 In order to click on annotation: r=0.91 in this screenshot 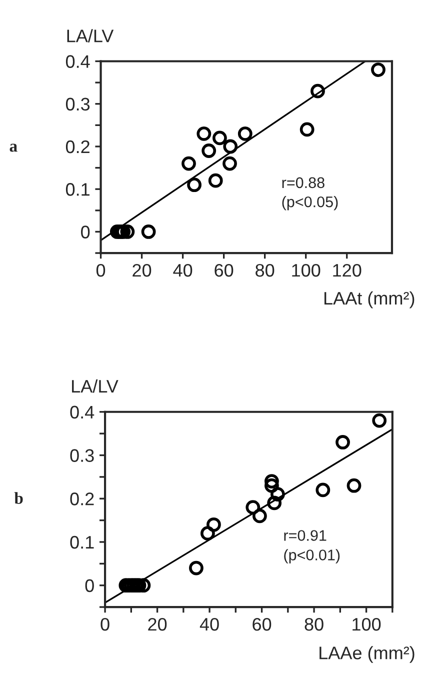, I will do `click(305, 535)`.